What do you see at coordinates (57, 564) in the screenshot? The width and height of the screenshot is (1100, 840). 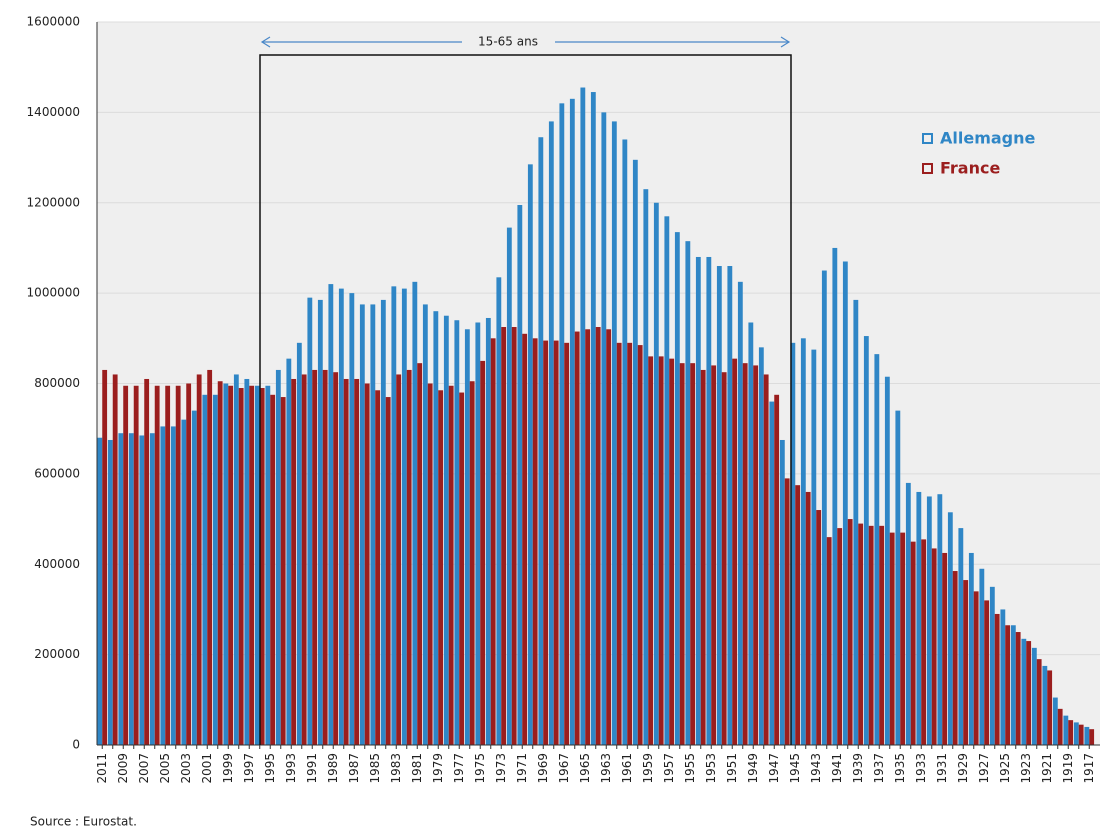 I see `y-tick-label: 400000` at bounding box center [57, 564].